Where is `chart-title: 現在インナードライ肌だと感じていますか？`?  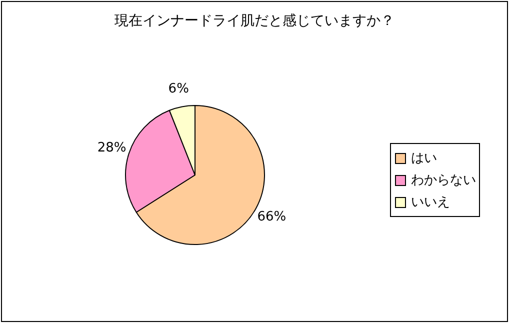
chart-title: 現在インナードライ肌だと感じていますか？ is located at coordinates (255, 21).